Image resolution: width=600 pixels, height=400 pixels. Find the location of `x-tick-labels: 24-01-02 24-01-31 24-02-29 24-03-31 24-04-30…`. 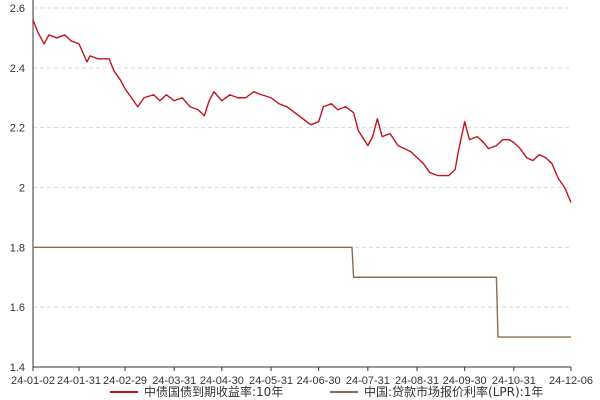

x-tick-labels: 24-01-02 24-01-31 24-02-29 24-03-31 24-04-30… is located at coordinates (302, 381).